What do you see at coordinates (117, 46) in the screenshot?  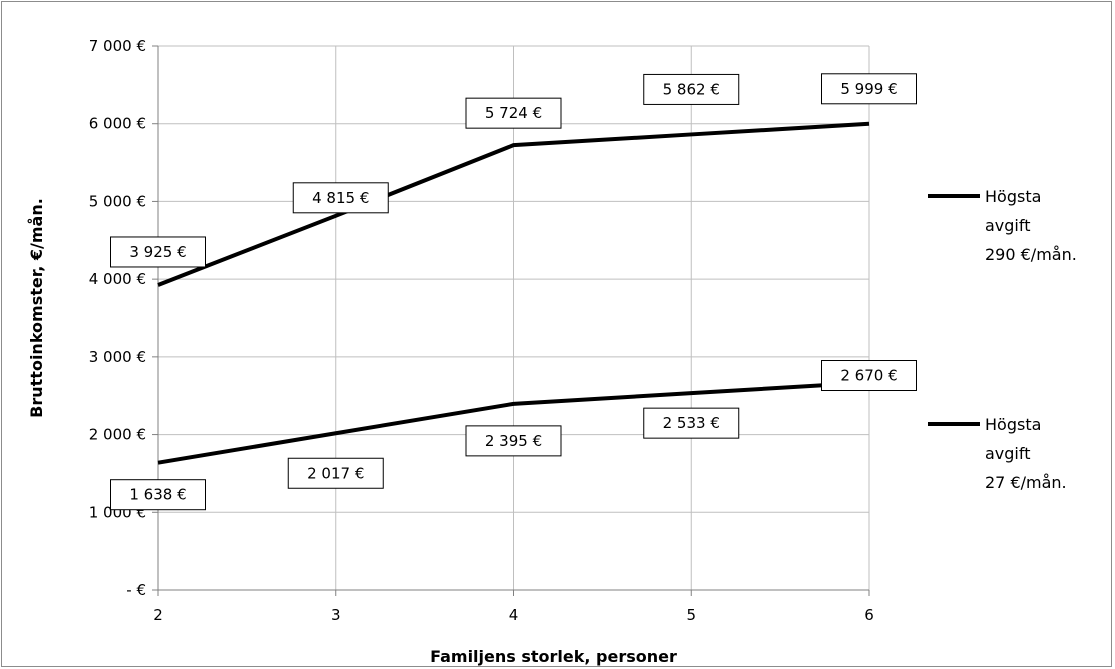 I see `y-tick-label: 7 000 €` at bounding box center [117, 46].